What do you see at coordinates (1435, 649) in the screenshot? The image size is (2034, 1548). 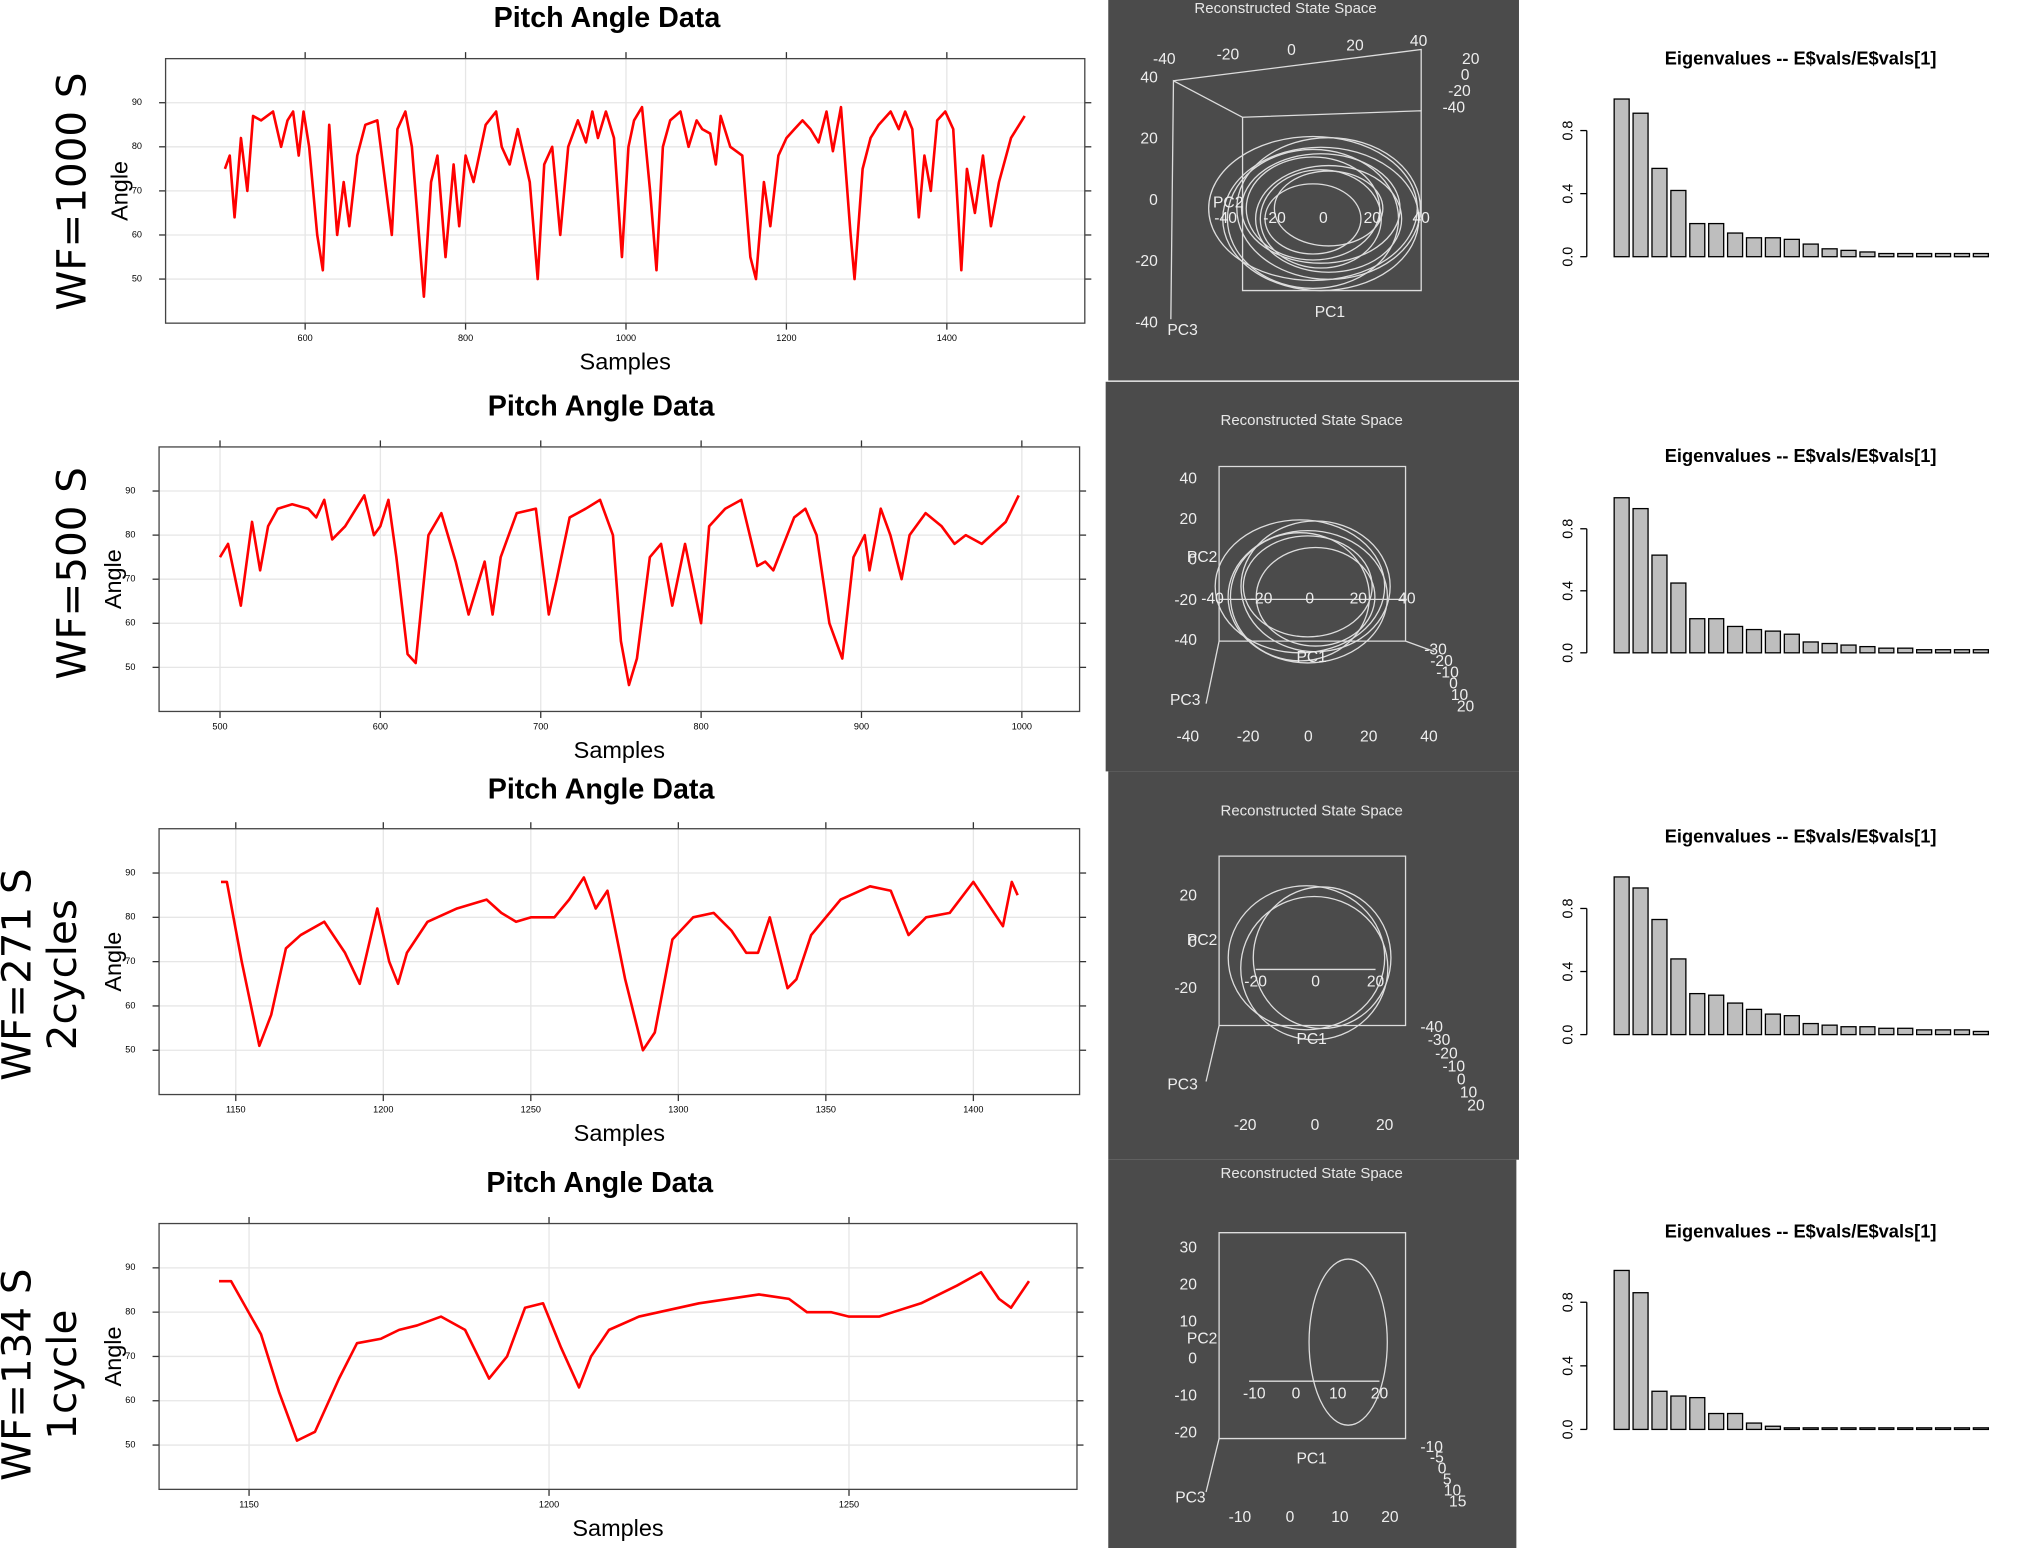 I see `tick-label: -30` at bounding box center [1435, 649].